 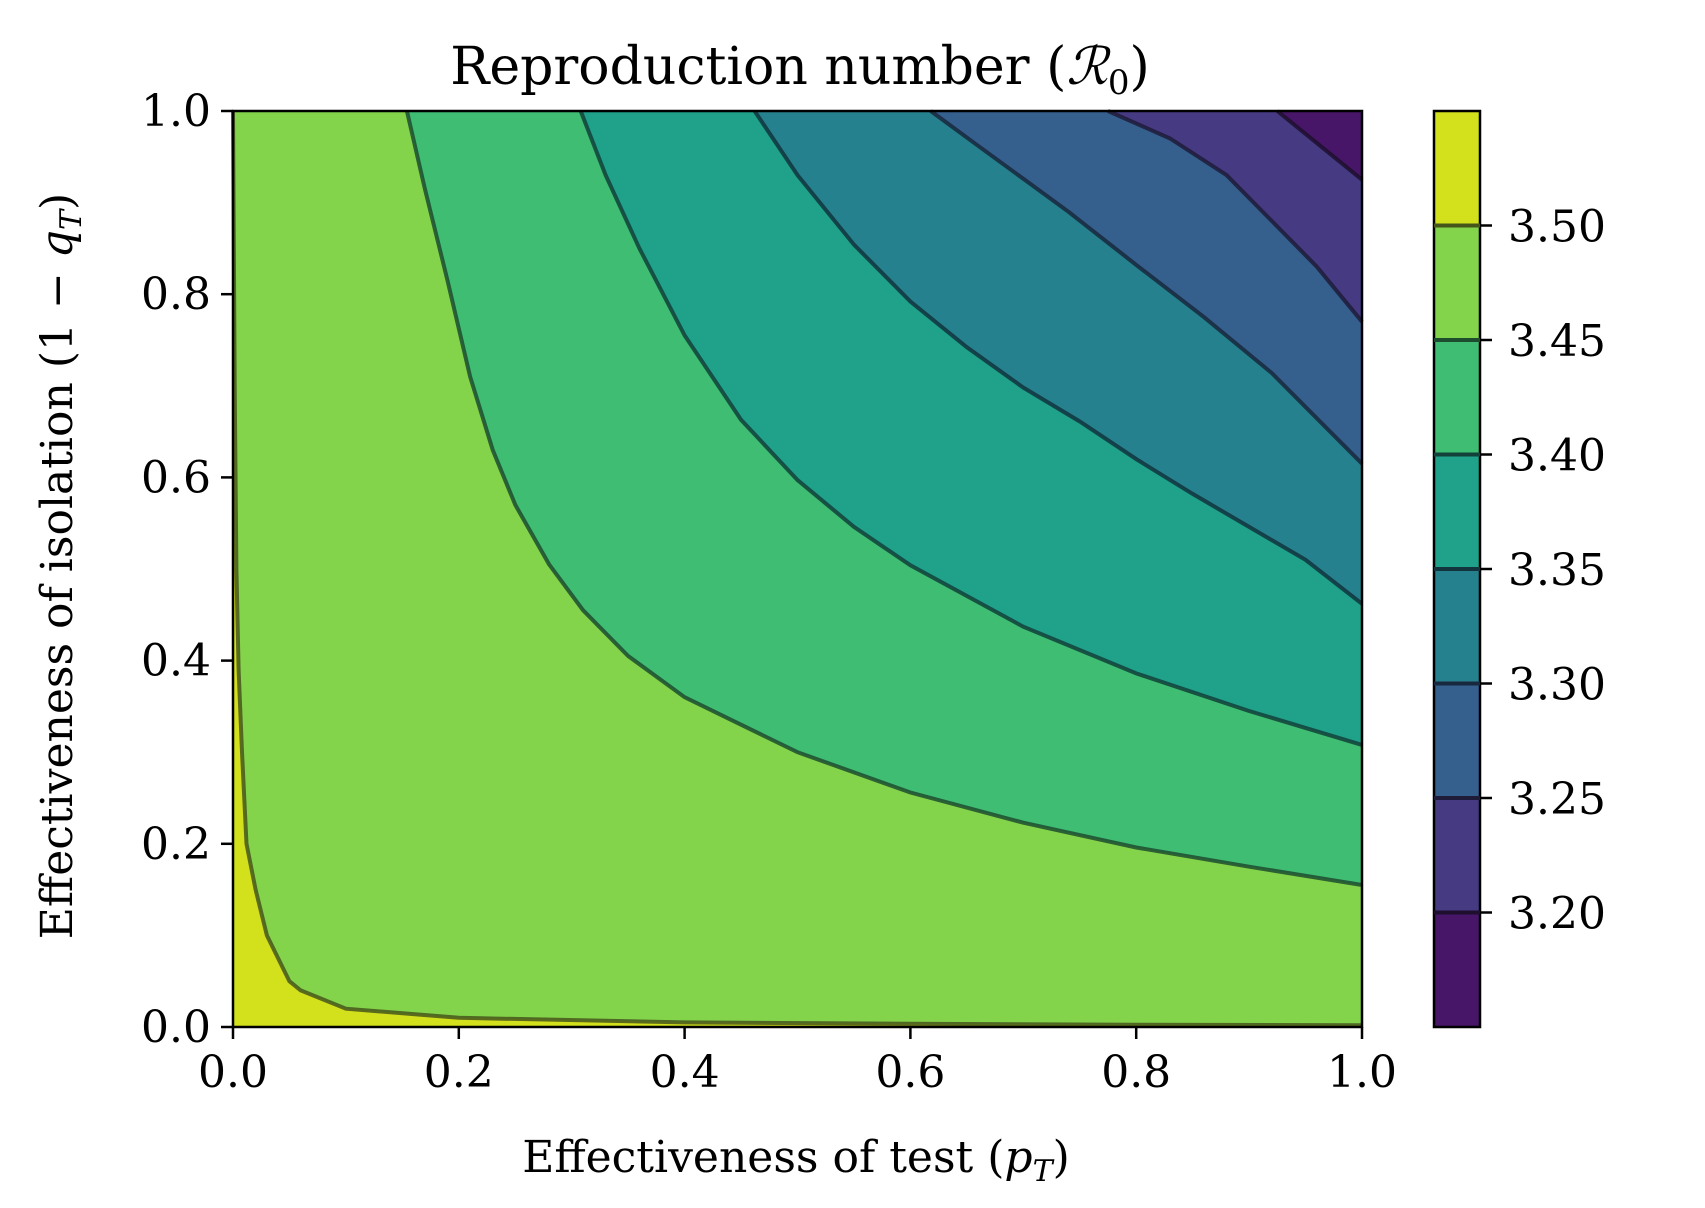 I want to click on chart-title: Reproduction number (ℛ0), so click(x=800, y=70).